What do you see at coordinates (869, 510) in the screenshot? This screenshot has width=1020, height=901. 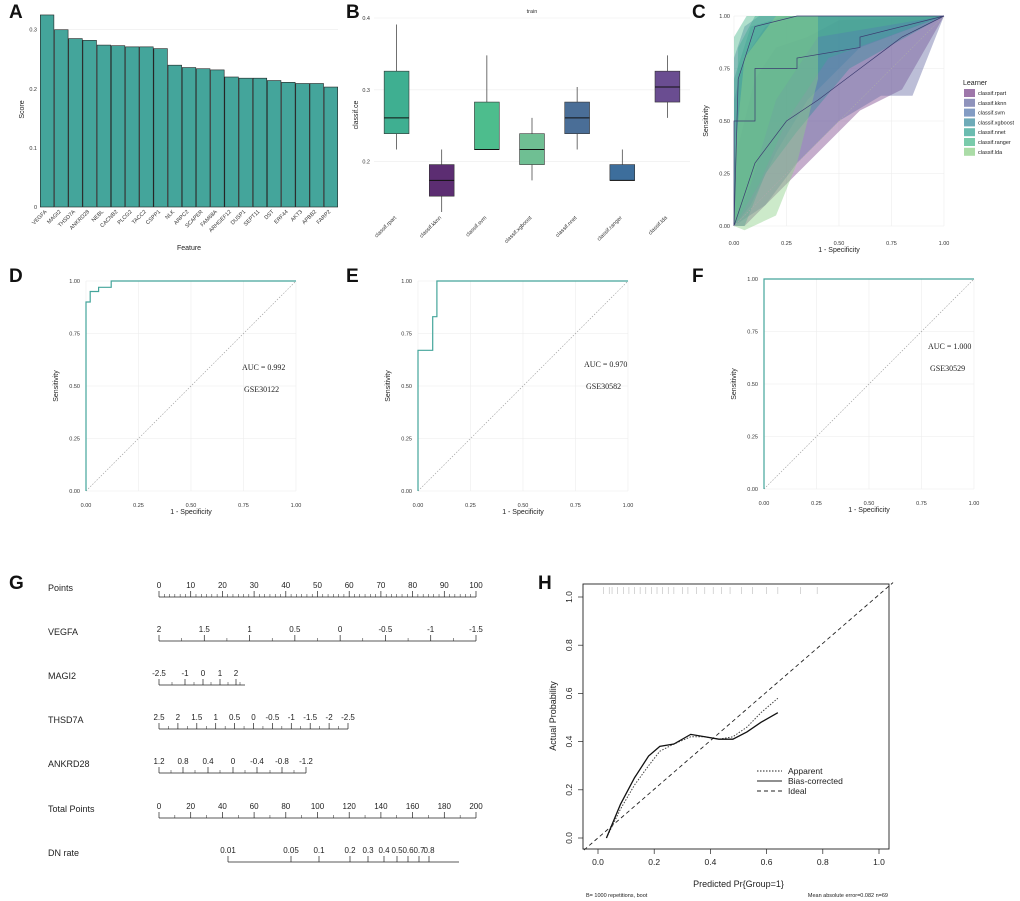 I see `x-axis-title: 1 - Specificity` at bounding box center [869, 510].